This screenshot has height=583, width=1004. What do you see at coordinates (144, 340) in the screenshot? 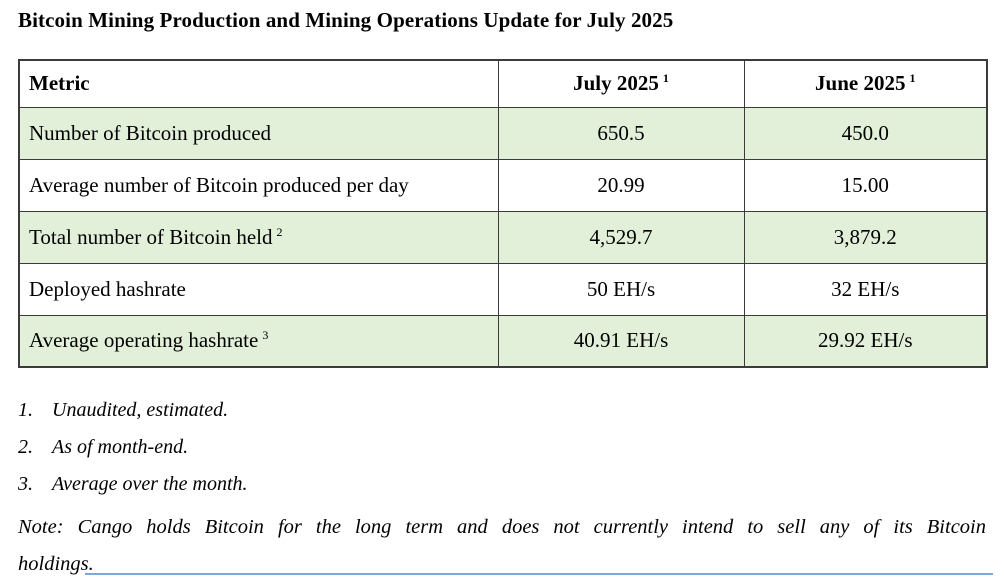
I see `metric-label: Average operating hashrate` at bounding box center [144, 340].